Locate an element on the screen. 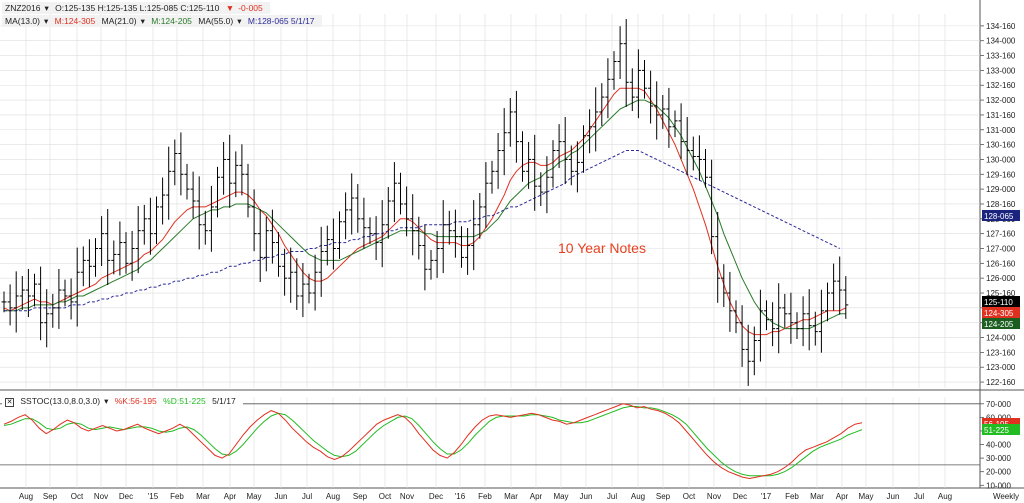 This screenshot has height=503, width=1024. price-badge-label: 124-205 is located at coordinates (999, 324).